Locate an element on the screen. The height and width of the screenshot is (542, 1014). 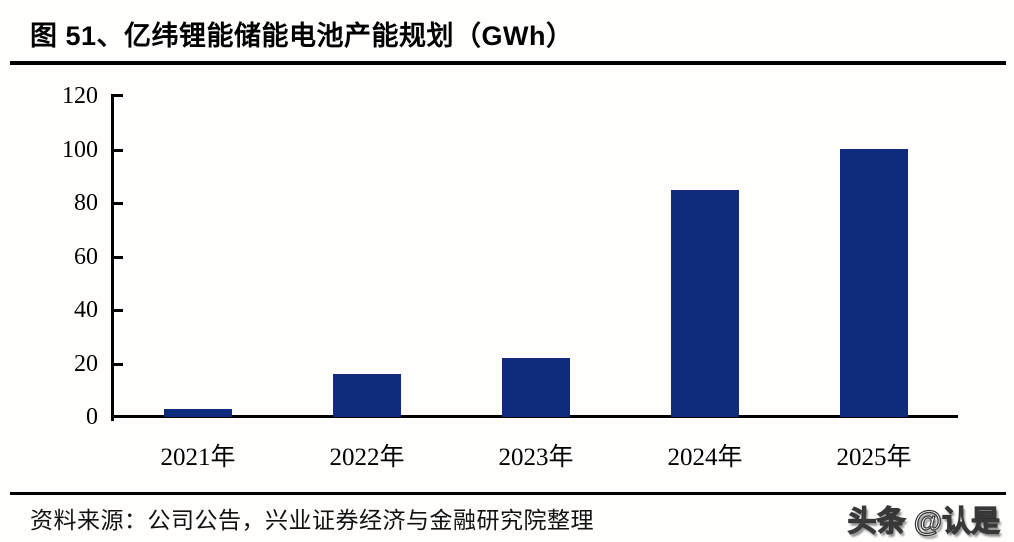
x-tick-label: 2025年 is located at coordinates (874, 457).